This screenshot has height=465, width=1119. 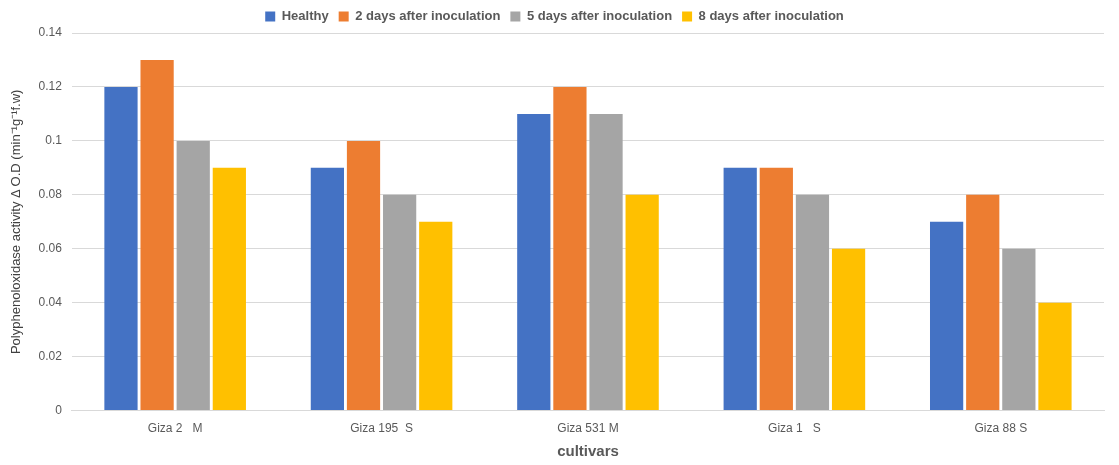 I want to click on x-axis-title: cultivars, so click(x=588, y=451).